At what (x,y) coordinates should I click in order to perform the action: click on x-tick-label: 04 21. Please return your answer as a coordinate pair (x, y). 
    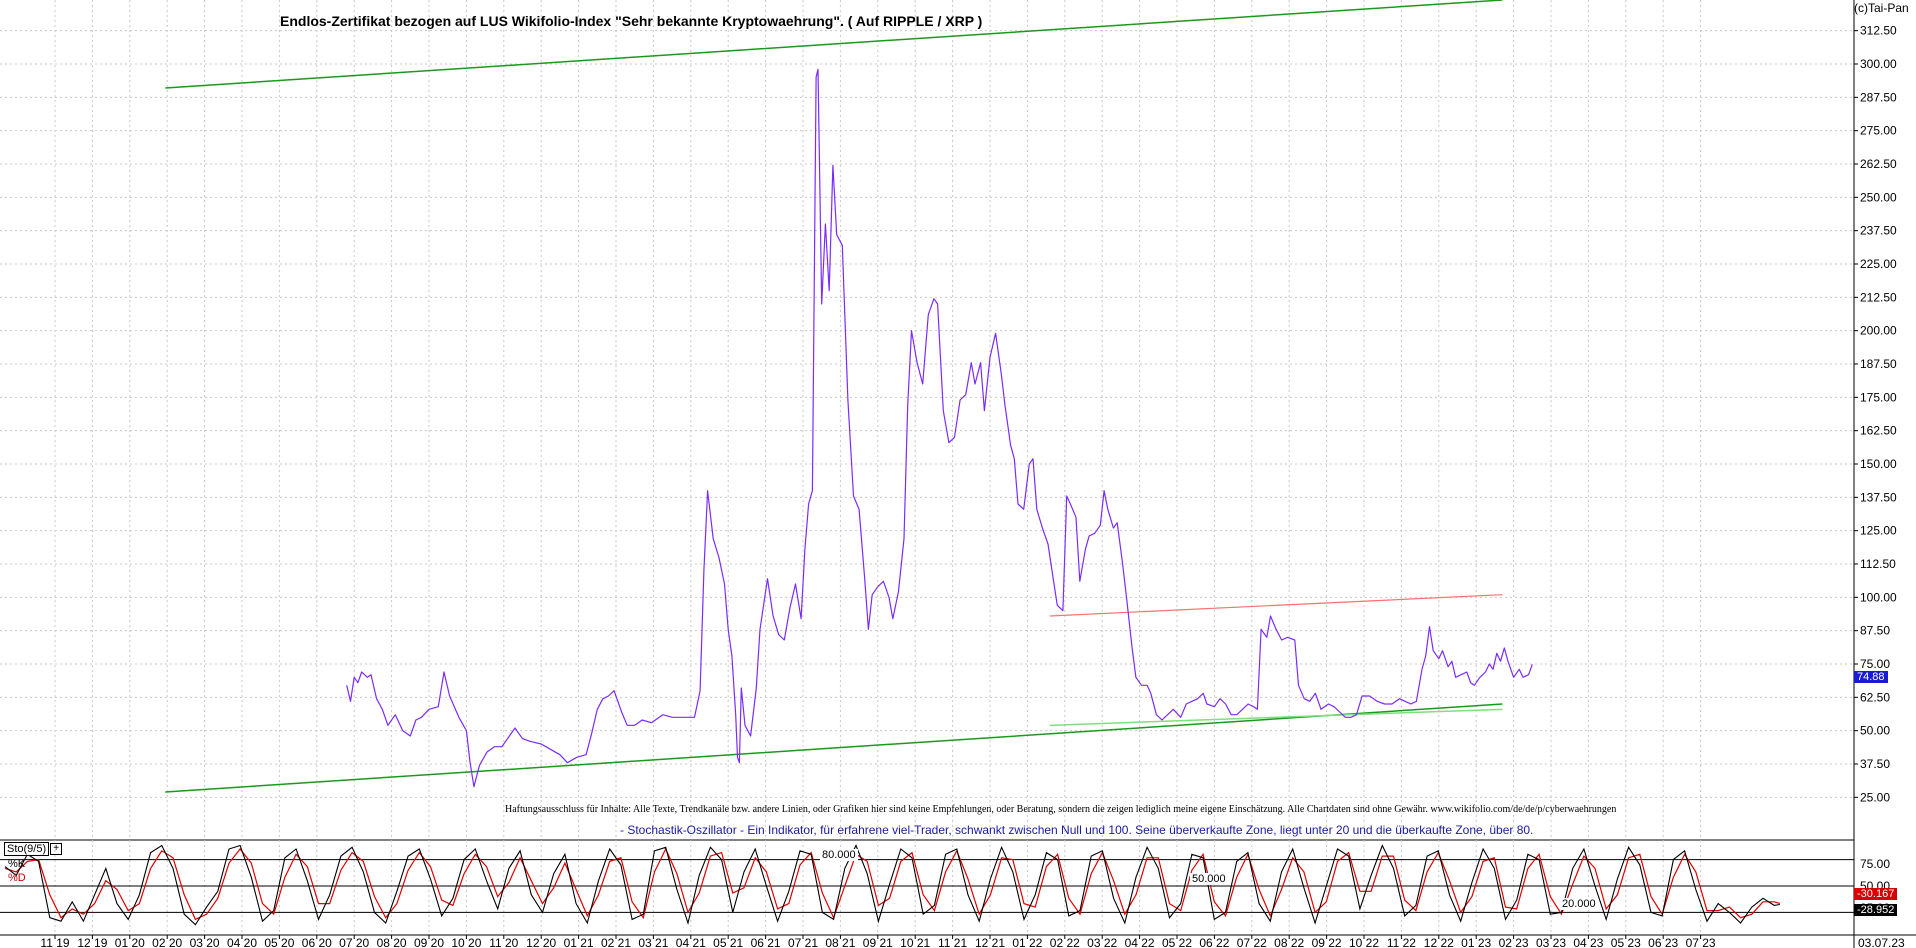
    Looking at the image, I should click on (691, 942).